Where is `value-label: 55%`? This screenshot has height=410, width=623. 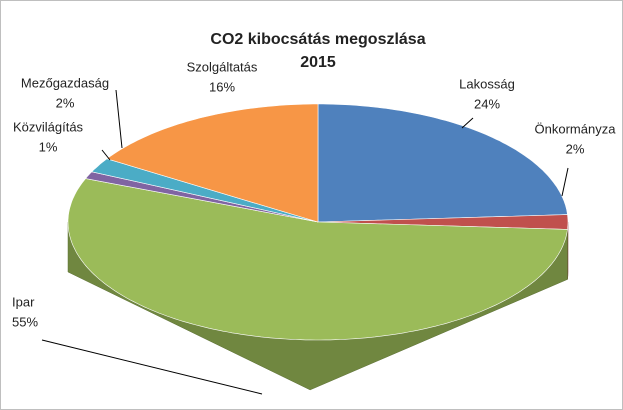 value-label: 55% is located at coordinates (25, 321).